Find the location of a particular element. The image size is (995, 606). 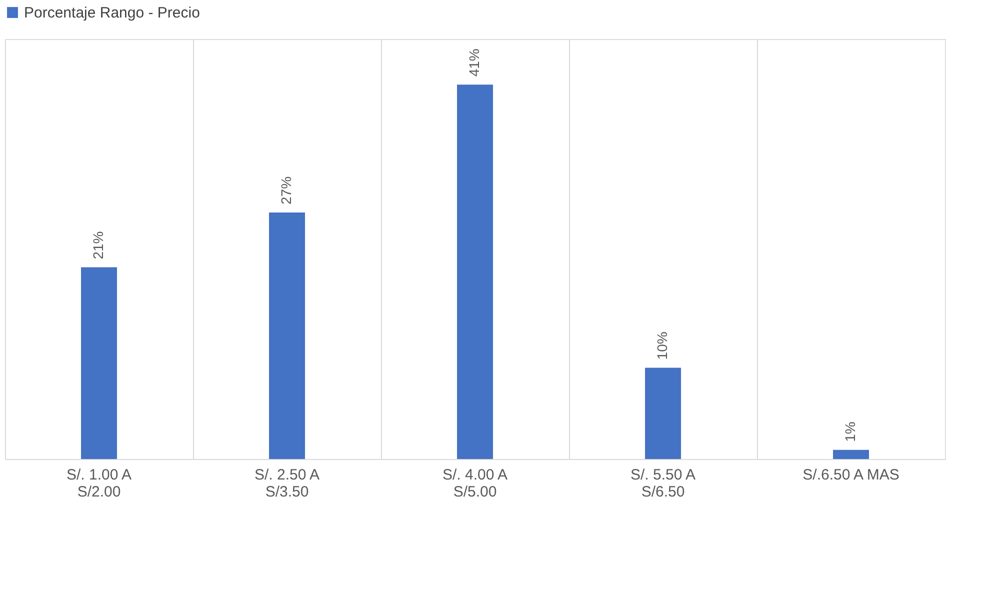

legend-label: Porcentaje Rango - Precio is located at coordinates (112, 13).